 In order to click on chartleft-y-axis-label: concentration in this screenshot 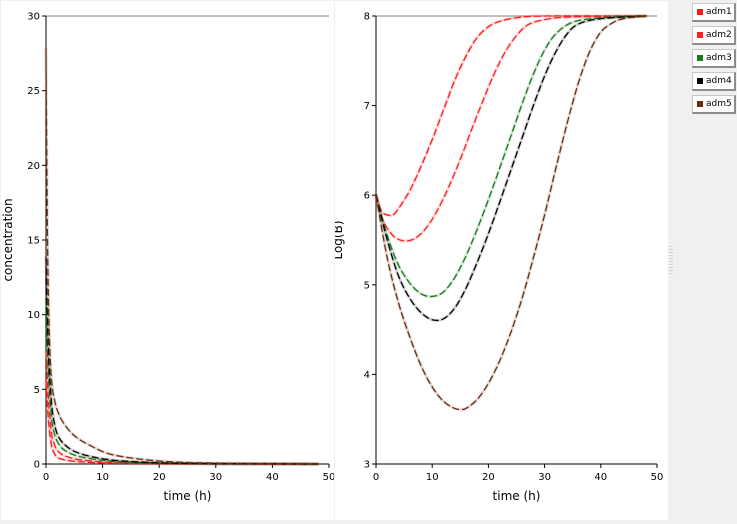, I will do `click(8, 239)`.